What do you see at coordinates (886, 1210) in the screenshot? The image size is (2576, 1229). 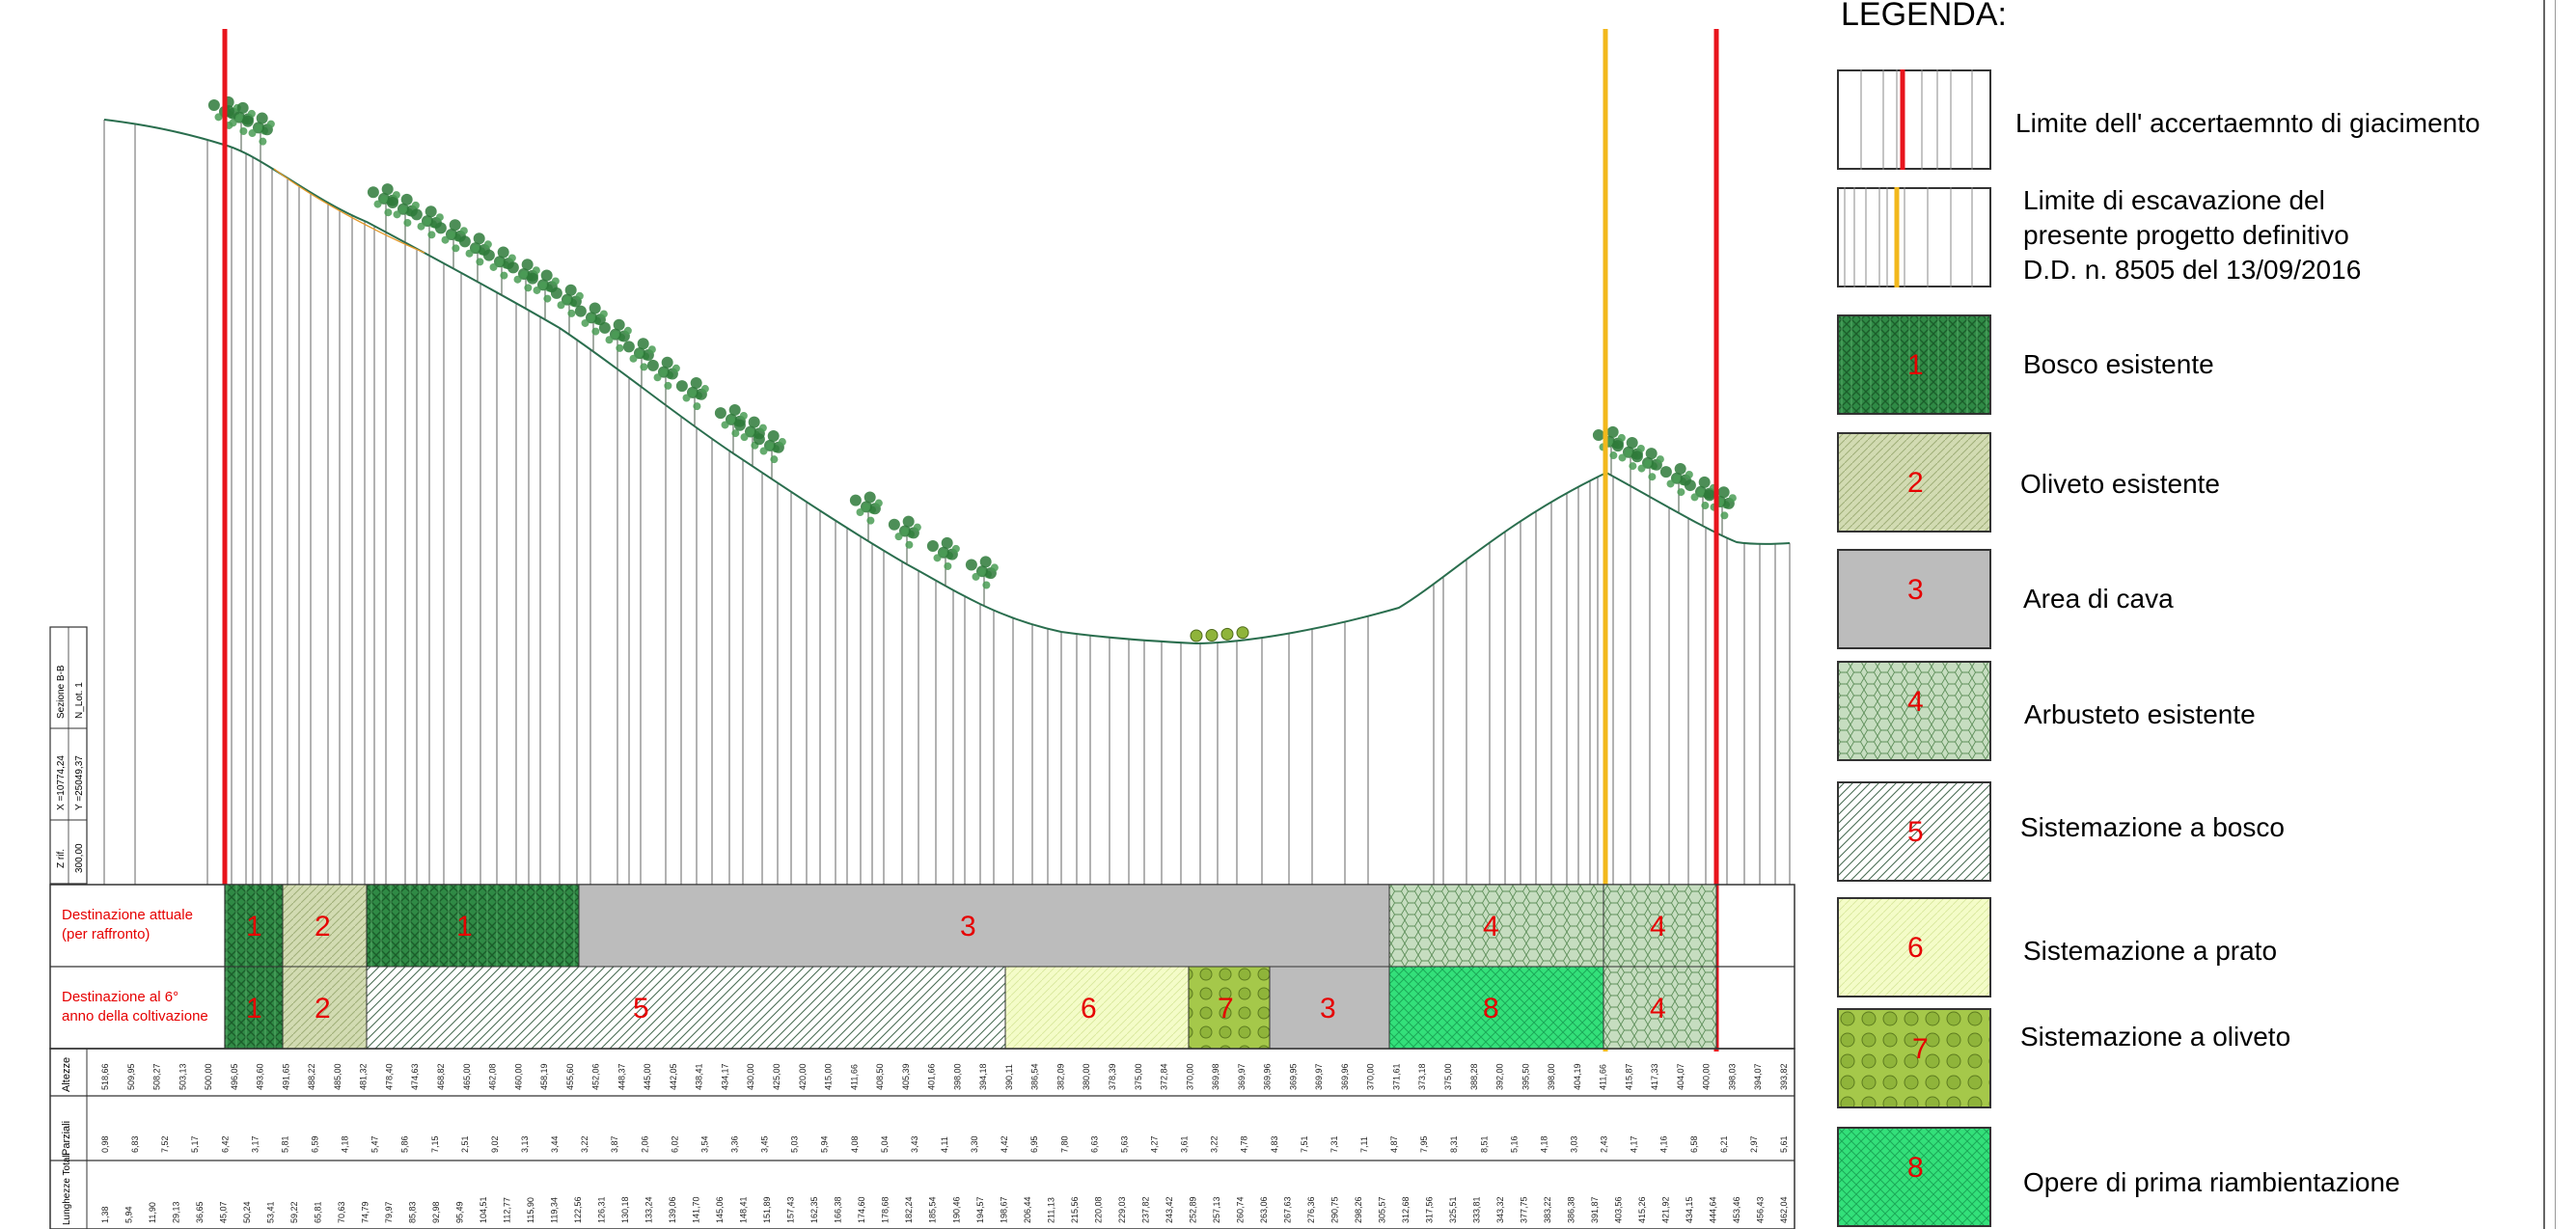 I see `table-value: 178,68` at bounding box center [886, 1210].